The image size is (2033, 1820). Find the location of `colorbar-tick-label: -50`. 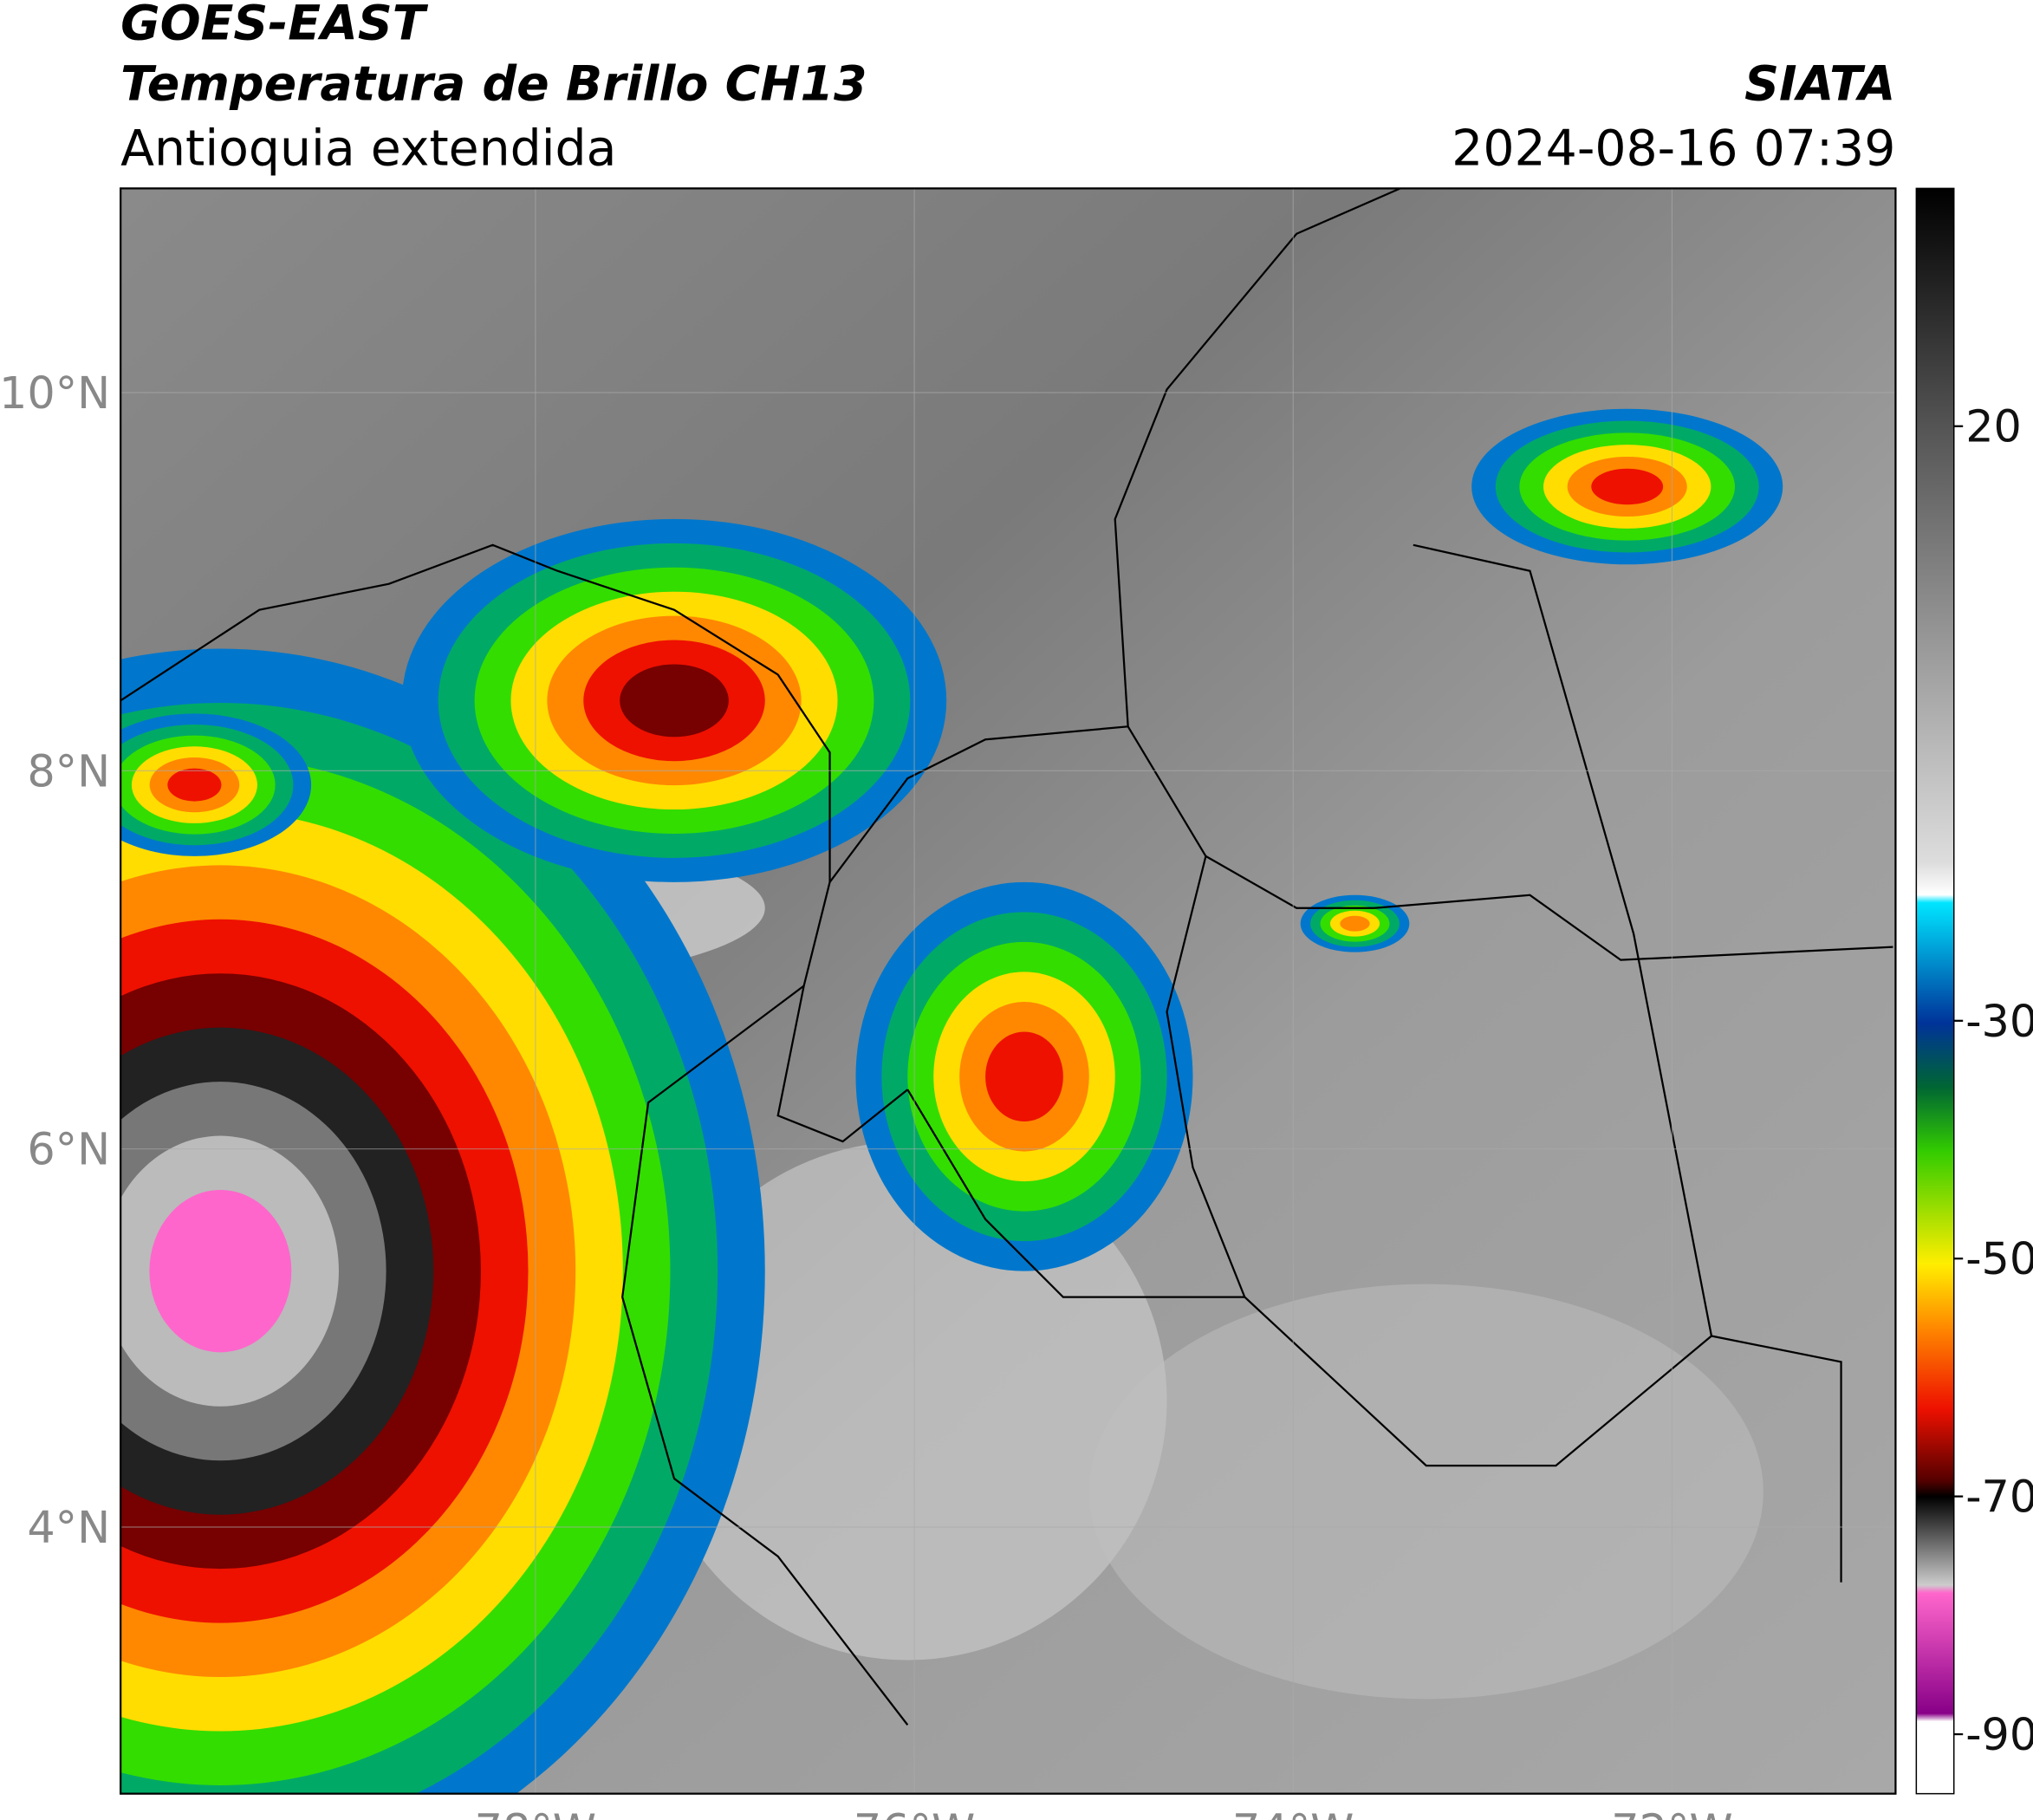

colorbar-tick-label: -50 is located at coordinates (1999, 1258).